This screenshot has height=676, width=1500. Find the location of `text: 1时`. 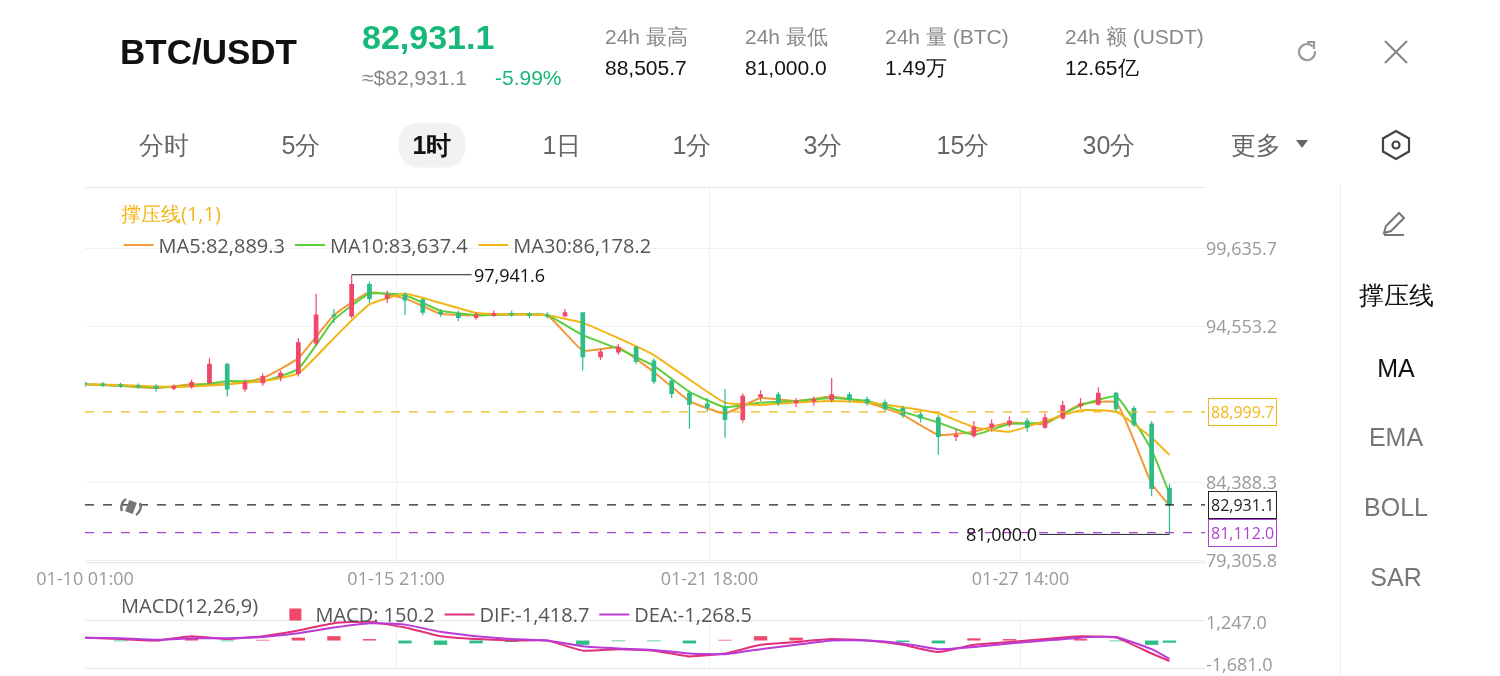

text: 1时 is located at coordinates (432, 145).